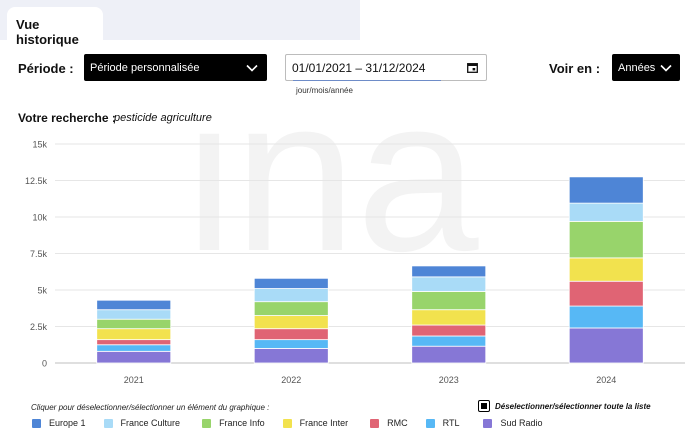 The width and height of the screenshot is (697, 439). Describe the element at coordinates (637, 67) in the screenshot. I see `voir-en-select-value: Années` at that location.